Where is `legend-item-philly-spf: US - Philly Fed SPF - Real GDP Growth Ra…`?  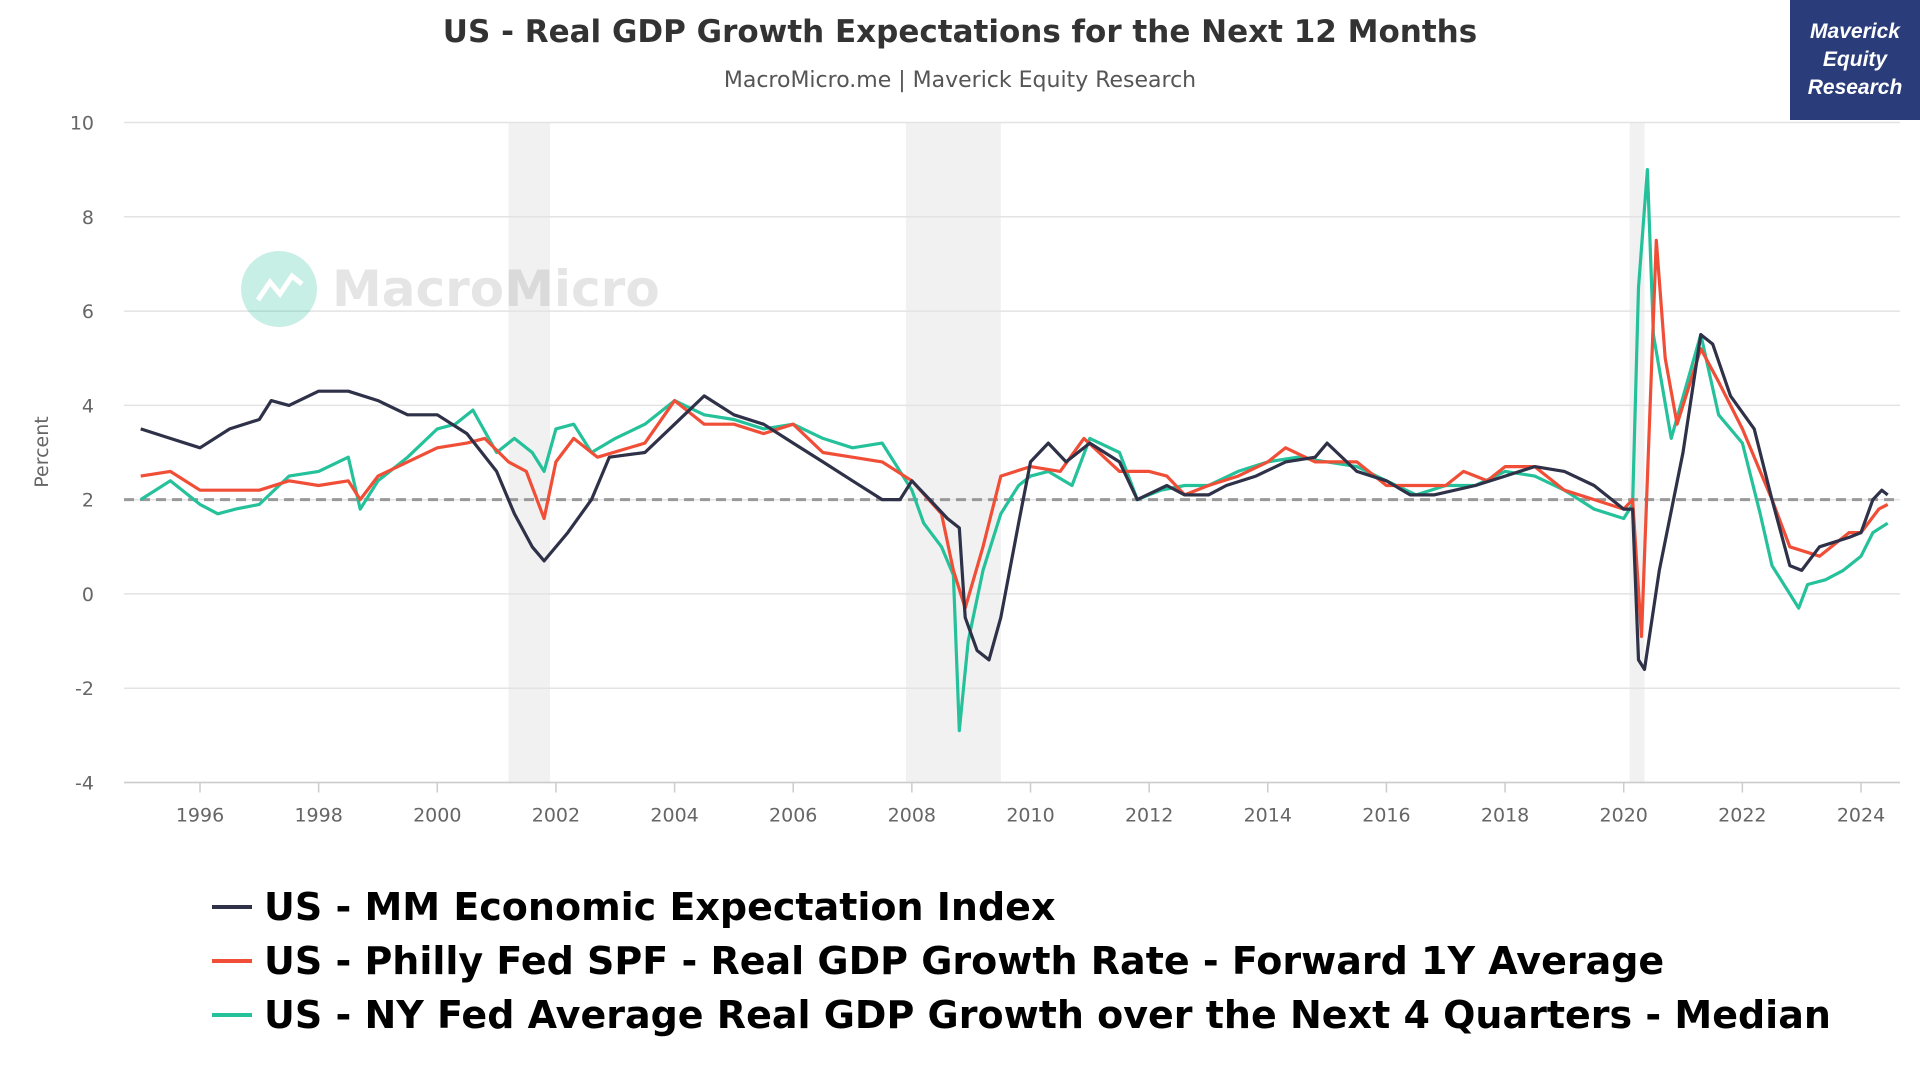
legend-item-philly-spf: US - Philly Fed SPF - Real GDP Growth Ra… is located at coordinates (938, 961).